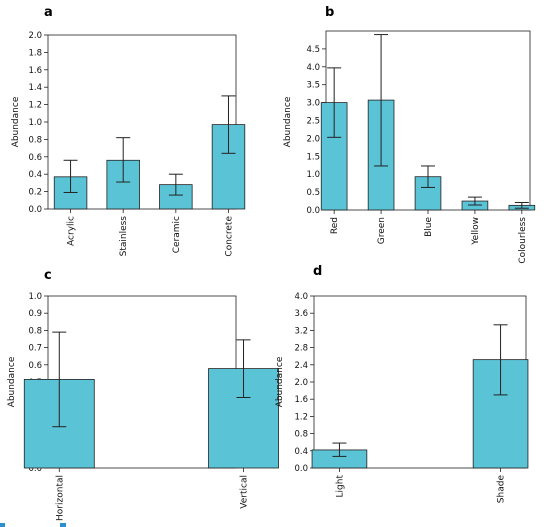 Image resolution: width=548 pixels, height=527 pixels. Describe the element at coordinates (228, 167) in the screenshot. I see `bar` at that location.